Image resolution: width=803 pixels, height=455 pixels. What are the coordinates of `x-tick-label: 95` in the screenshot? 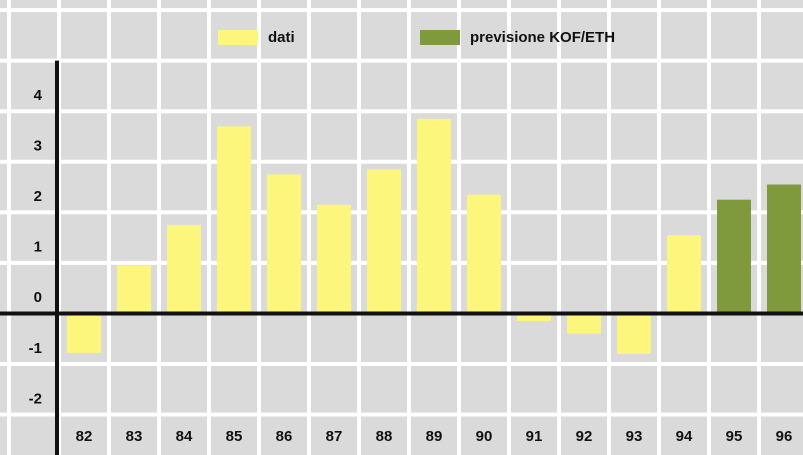 It's located at (734, 436).